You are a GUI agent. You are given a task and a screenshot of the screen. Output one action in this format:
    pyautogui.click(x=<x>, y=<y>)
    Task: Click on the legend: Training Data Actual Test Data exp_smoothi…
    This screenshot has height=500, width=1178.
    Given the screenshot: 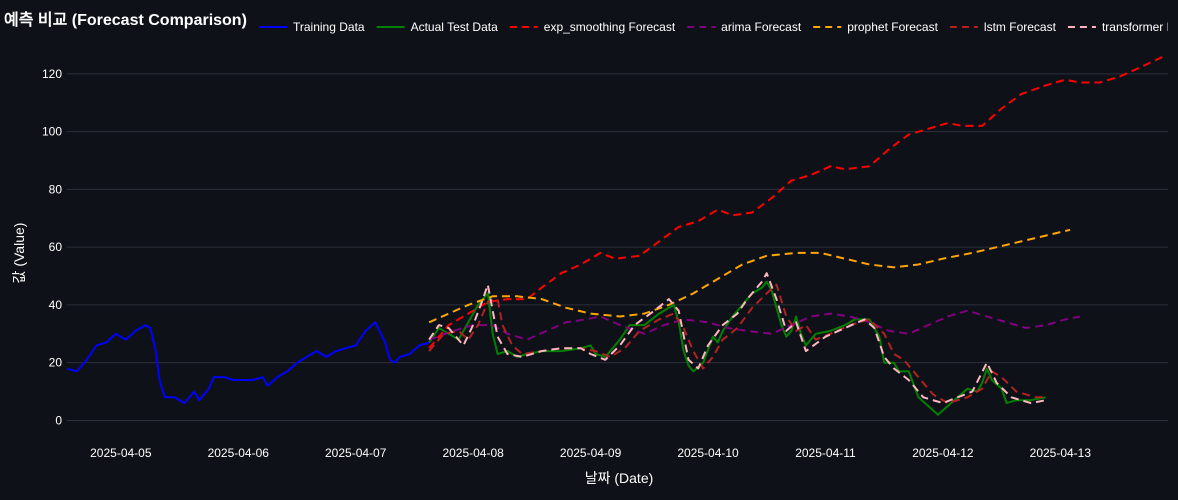 What is the action you would take?
    pyautogui.click(x=718, y=27)
    